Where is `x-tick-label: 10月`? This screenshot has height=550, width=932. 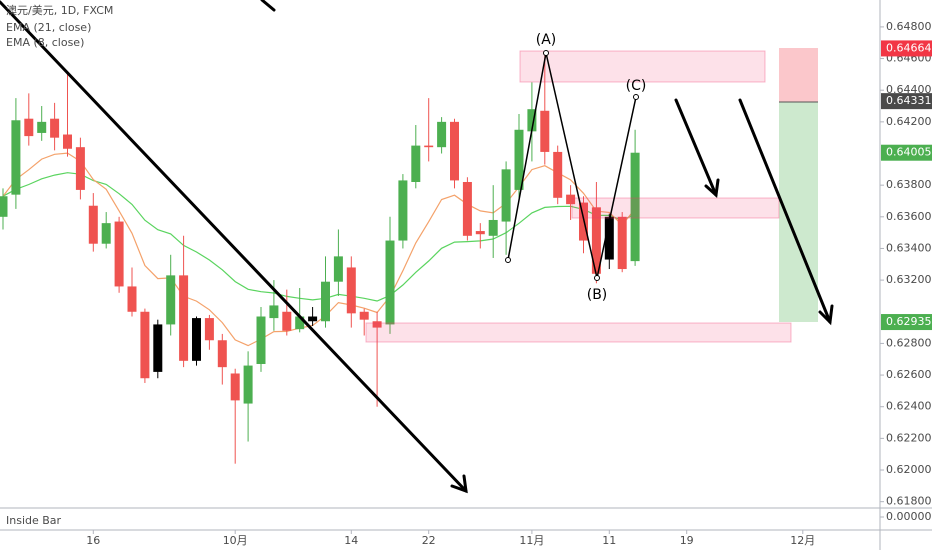 x-tick-label: 10月 is located at coordinates (235, 540).